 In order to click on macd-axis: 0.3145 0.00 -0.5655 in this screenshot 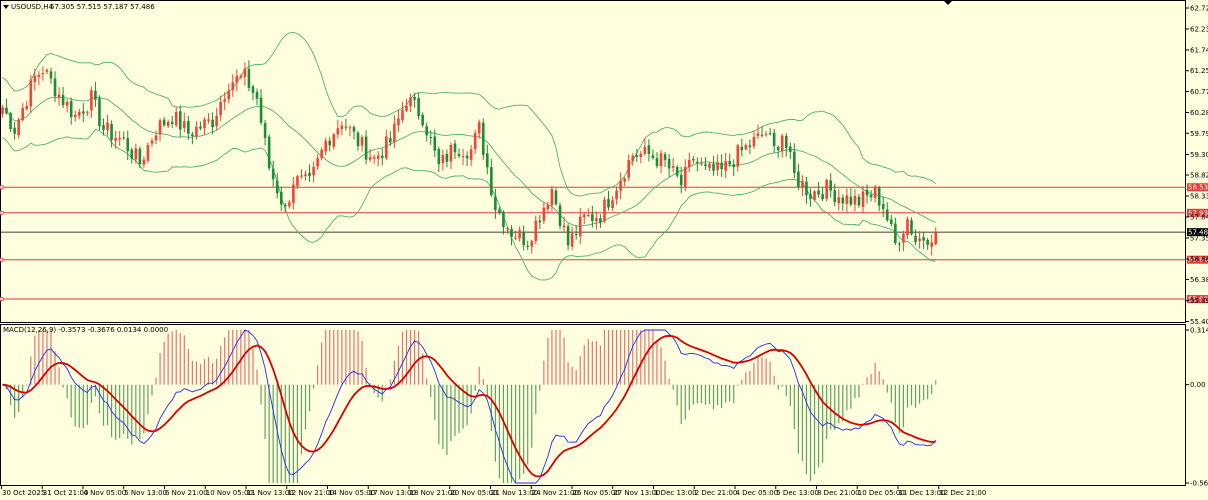, I will do `click(1197, 407)`.